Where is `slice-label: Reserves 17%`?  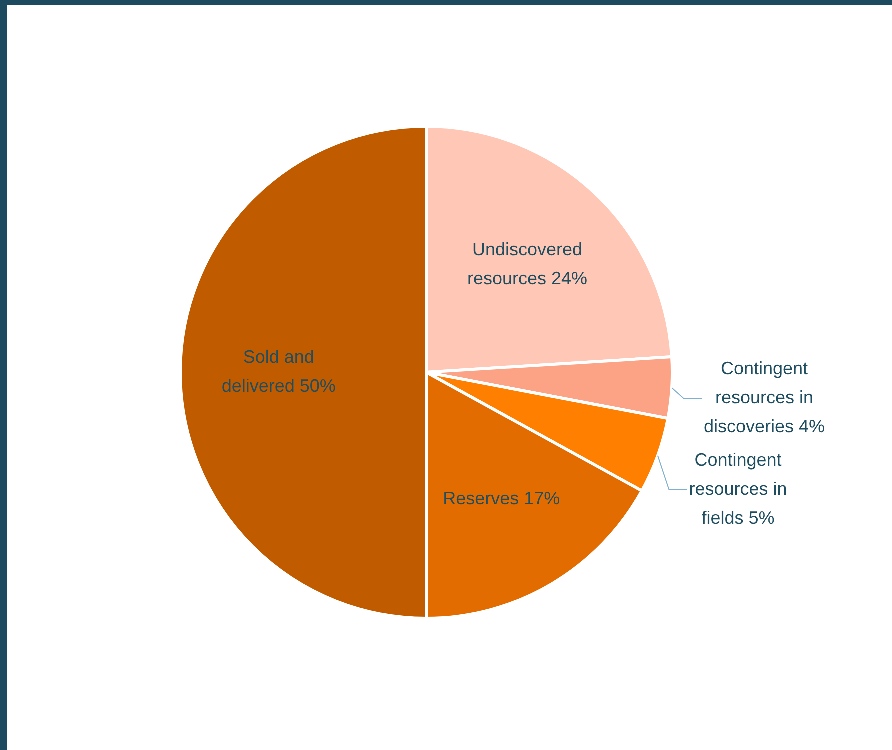 slice-label: Reserves 17% is located at coordinates (501, 498).